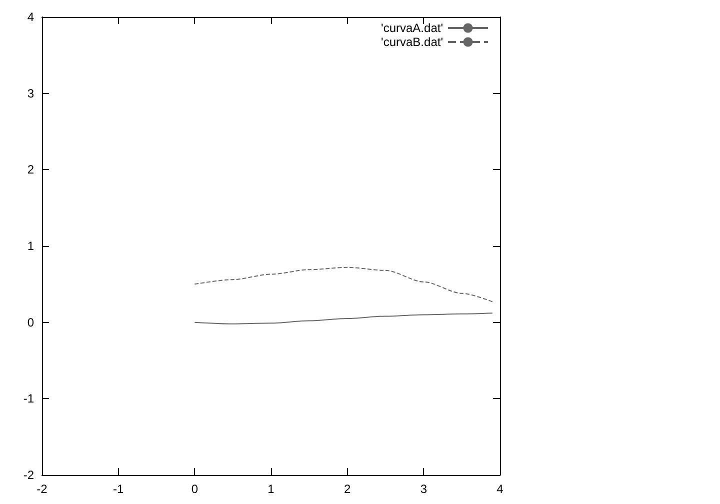 This screenshot has height=504, width=720. What do you see at coordinates (500, 489) in the screenshot?
I see `x-tick-label: 4` at bounding box center [500, 489].